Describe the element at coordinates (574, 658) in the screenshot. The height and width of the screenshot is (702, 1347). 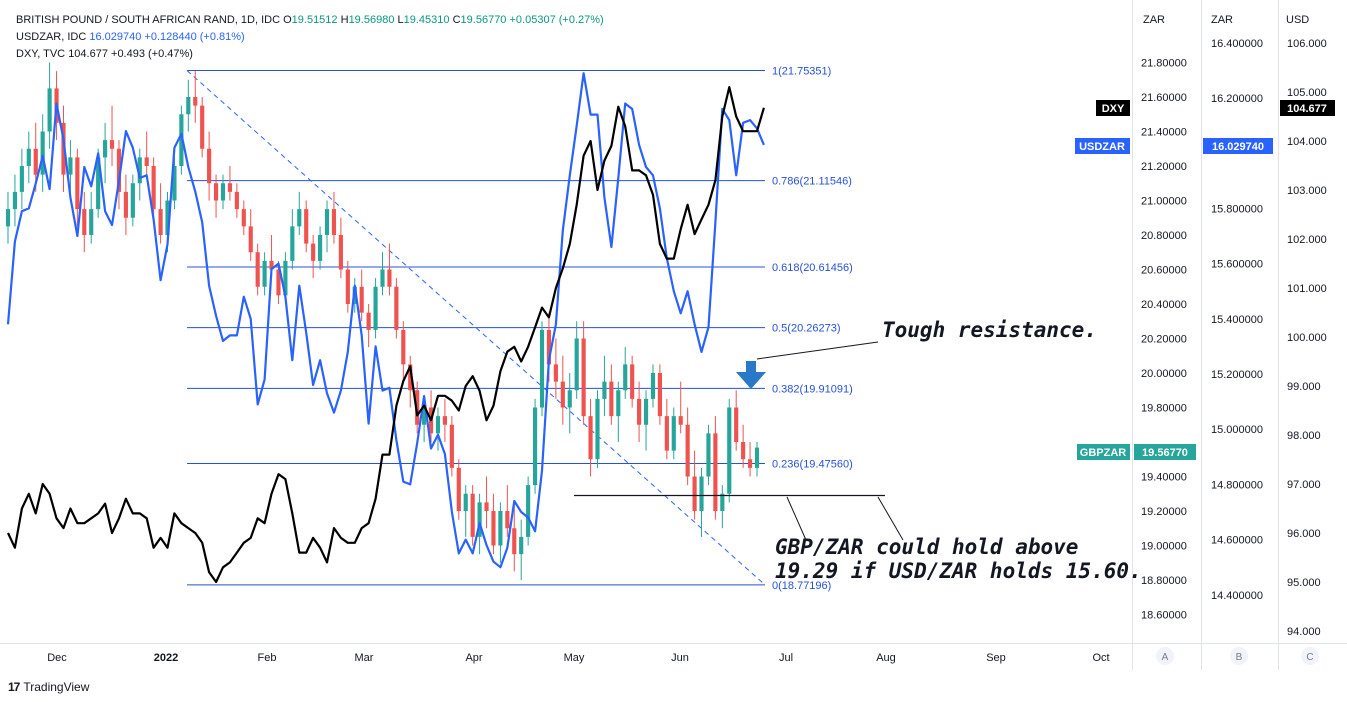
I see `time-axis-tick-label: May` at that location.